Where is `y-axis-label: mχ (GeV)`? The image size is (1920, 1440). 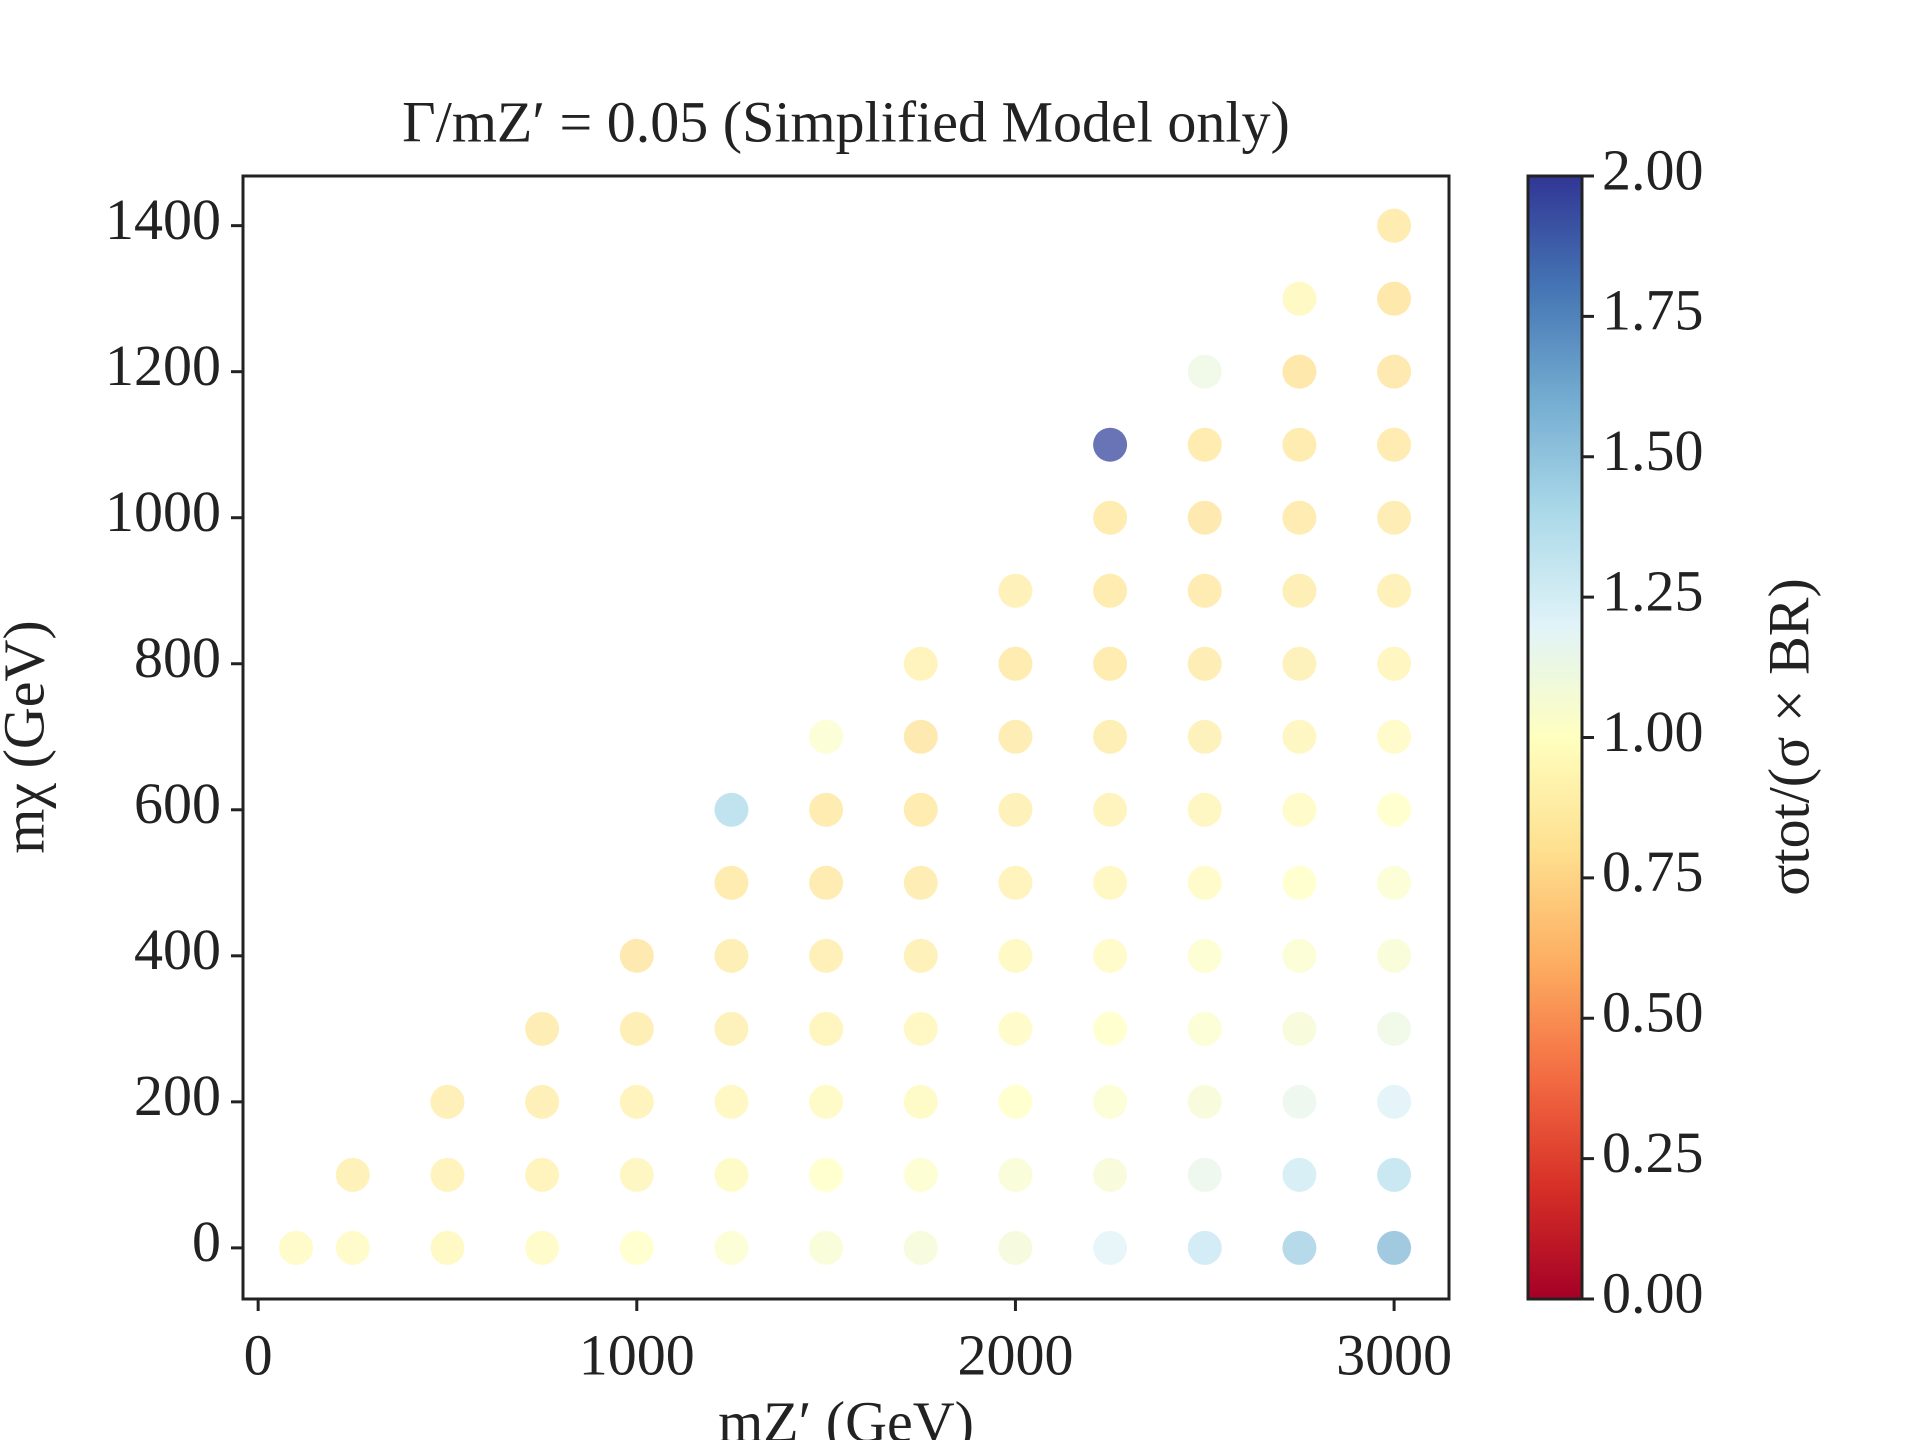
y-axis-label: mχ (GeV) is located at coordinates (28, 737).